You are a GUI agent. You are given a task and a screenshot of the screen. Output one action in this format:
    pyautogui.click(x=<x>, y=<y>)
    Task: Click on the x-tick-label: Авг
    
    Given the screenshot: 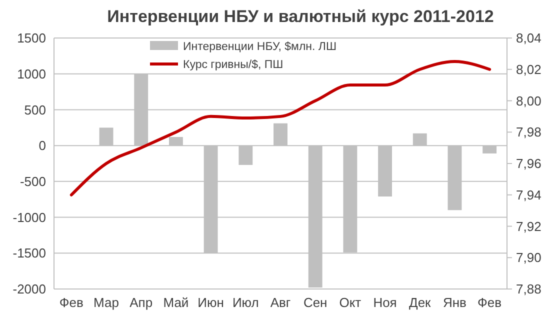 What is the action you would take?
    pyautogui.click(x=280, y=302)
    